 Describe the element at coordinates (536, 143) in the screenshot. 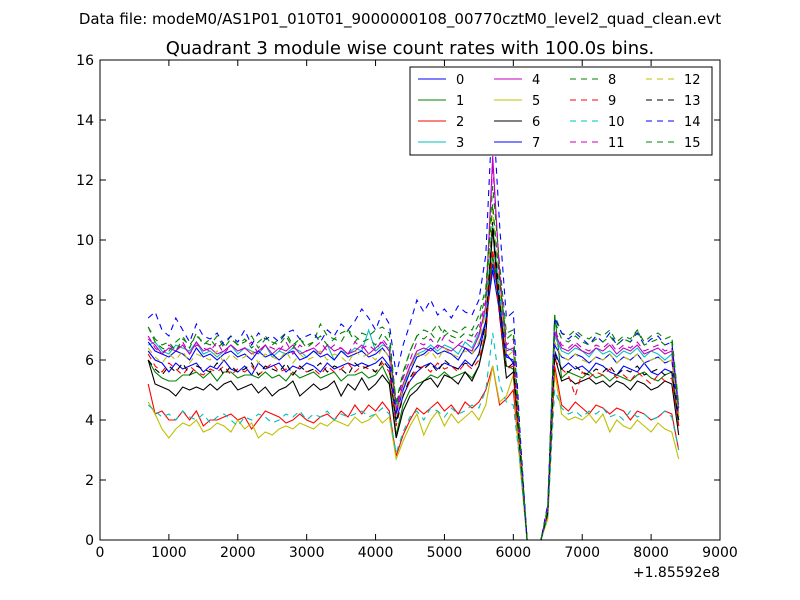

I see `legend-label-7: 7` at that location.